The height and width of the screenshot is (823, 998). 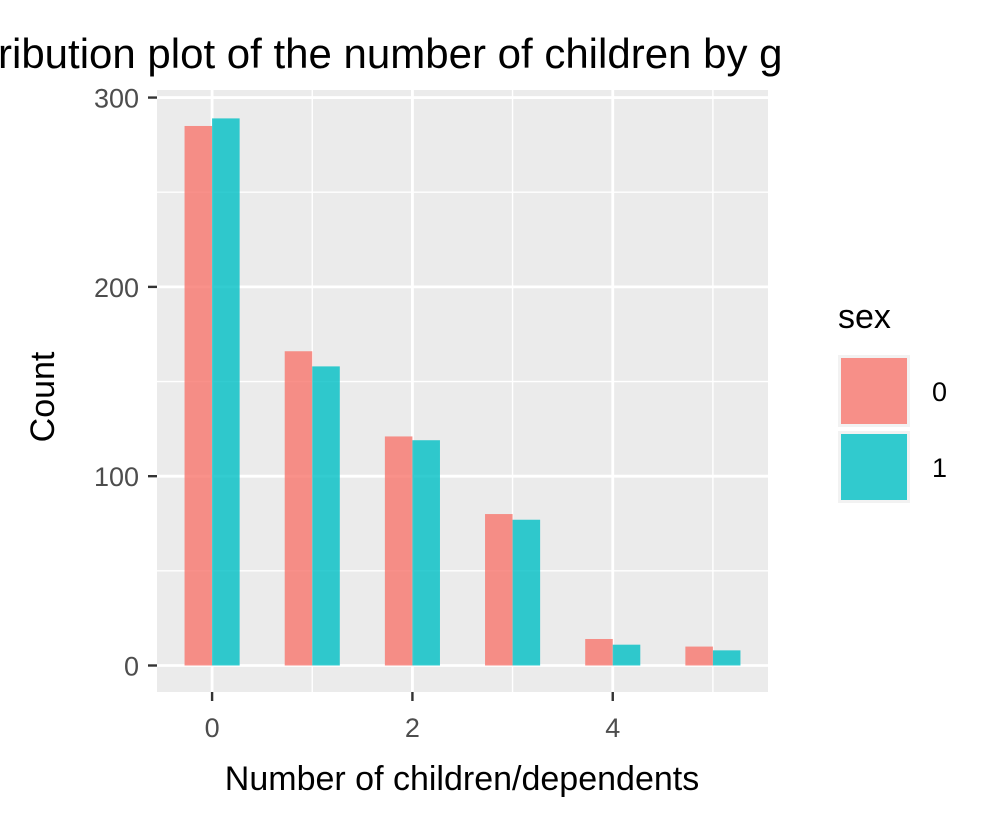 What do you see at coordinates (116, 477) in the screenshot?
I see `y-tick-label: 100` at bounding box center [116, 477].